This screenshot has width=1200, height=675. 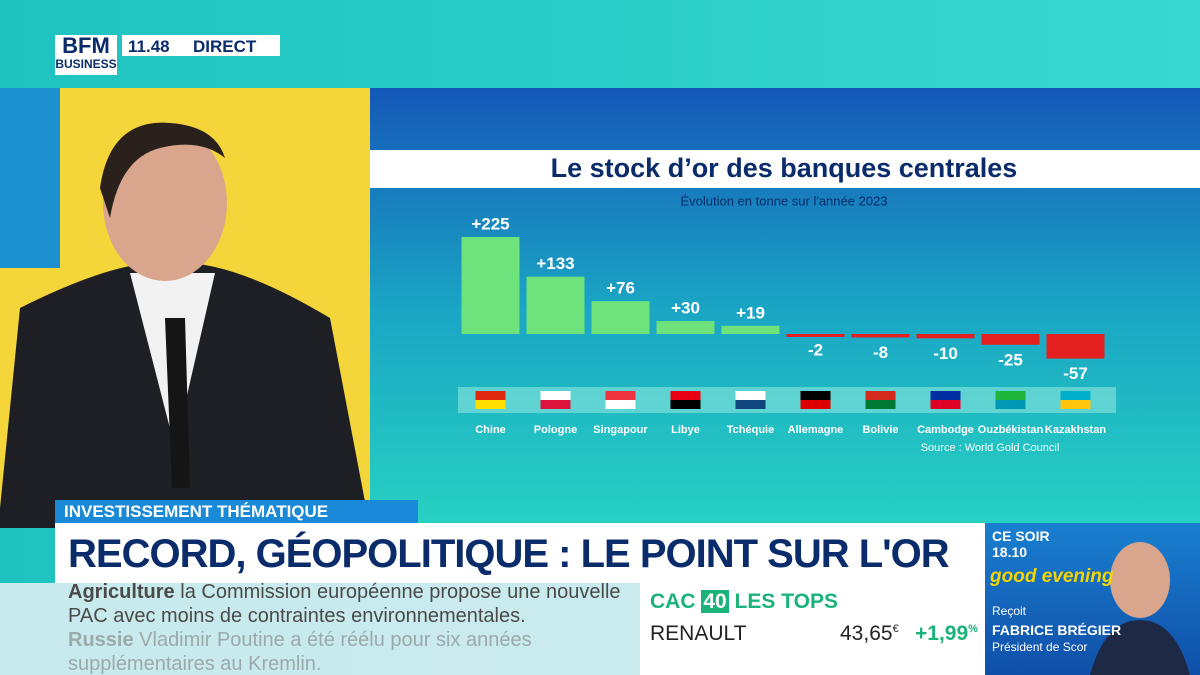 I want to click on stock-price: 43,65€, so click(x=869, y=634).